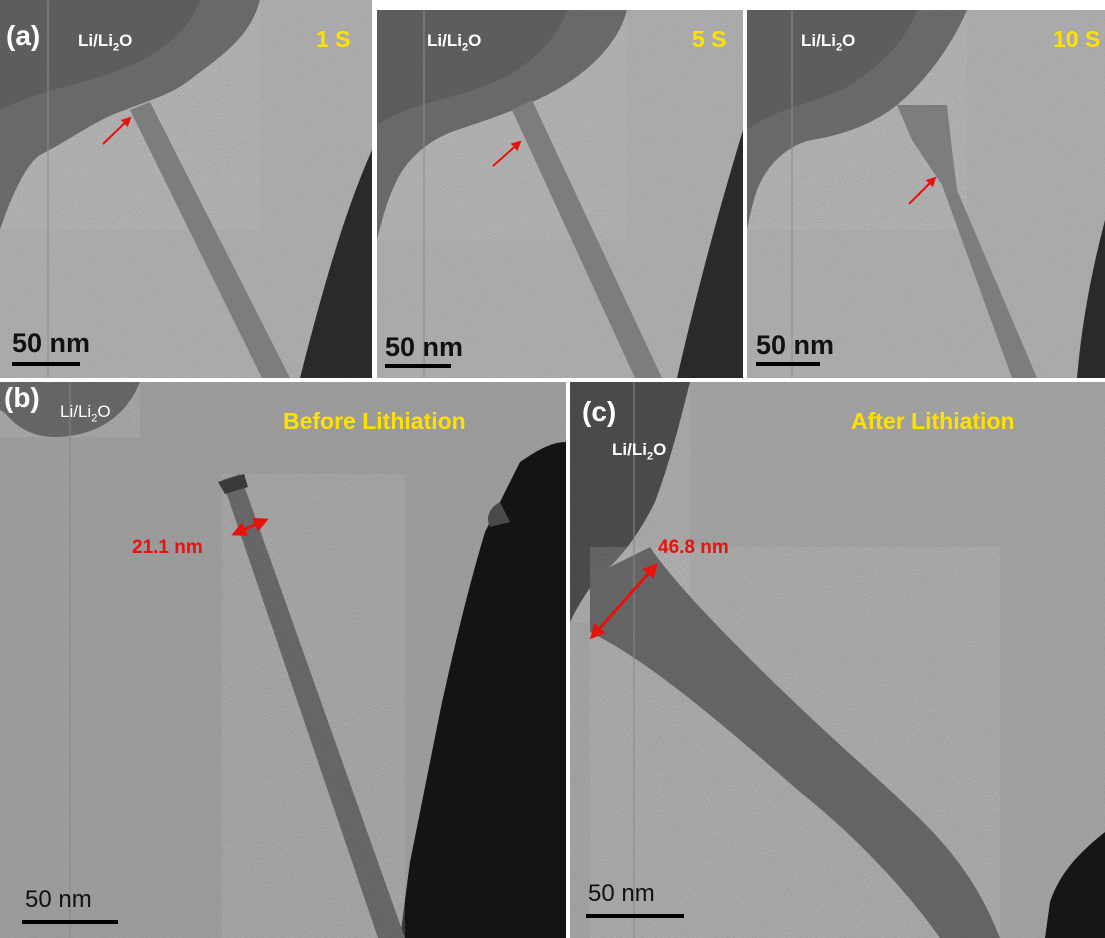  Describe the element at coordinates (933, 421) in the screenshot. I see `stage-label: After Lithiation` at that location.